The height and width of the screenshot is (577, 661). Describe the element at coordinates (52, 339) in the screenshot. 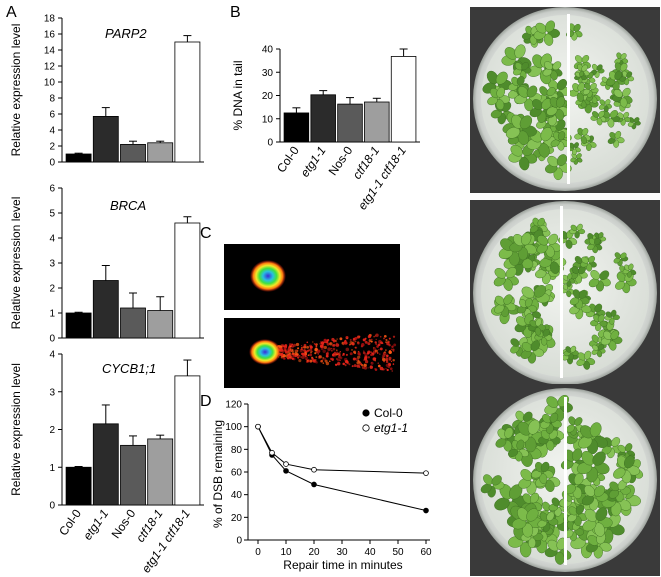

I see `y-tick-label: 0` at that location.